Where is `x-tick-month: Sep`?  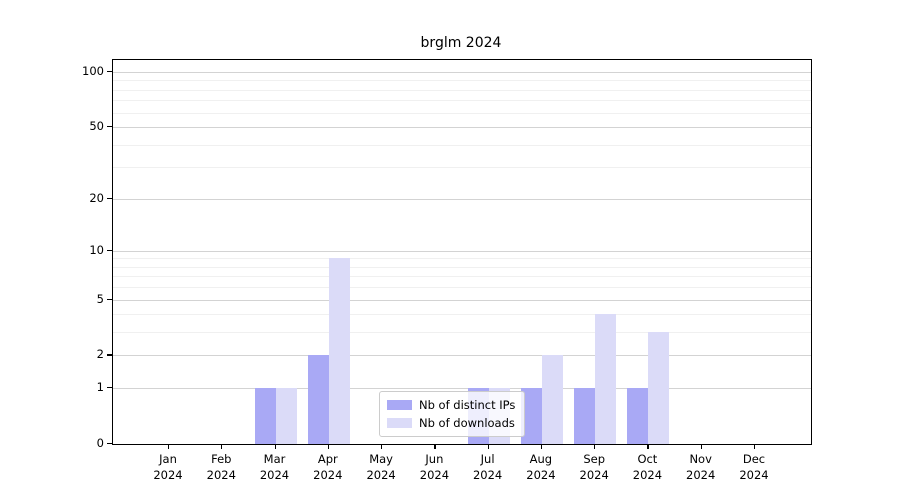
x-tick-month: Sep is located at coordinates (594, 459).